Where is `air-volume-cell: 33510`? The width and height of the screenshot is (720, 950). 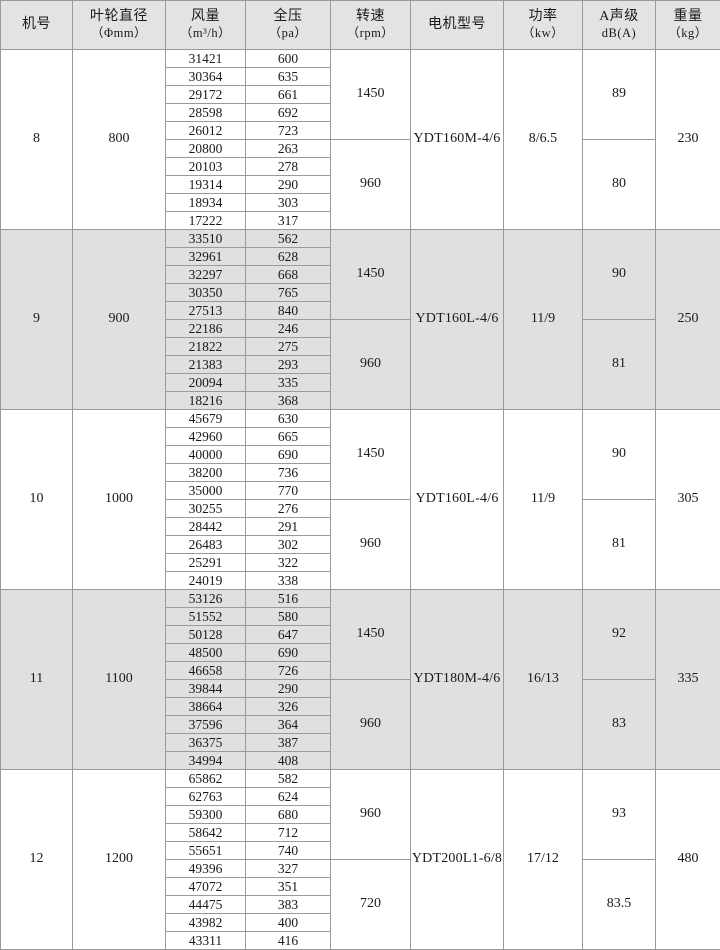
air-volume-cell: 33510 is located at coordinates (206, 239).